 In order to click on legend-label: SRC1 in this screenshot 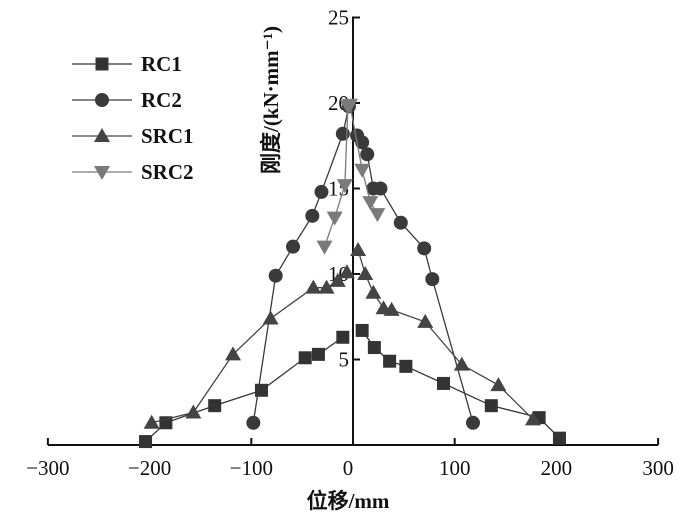, I will do `click(167, 136)`.